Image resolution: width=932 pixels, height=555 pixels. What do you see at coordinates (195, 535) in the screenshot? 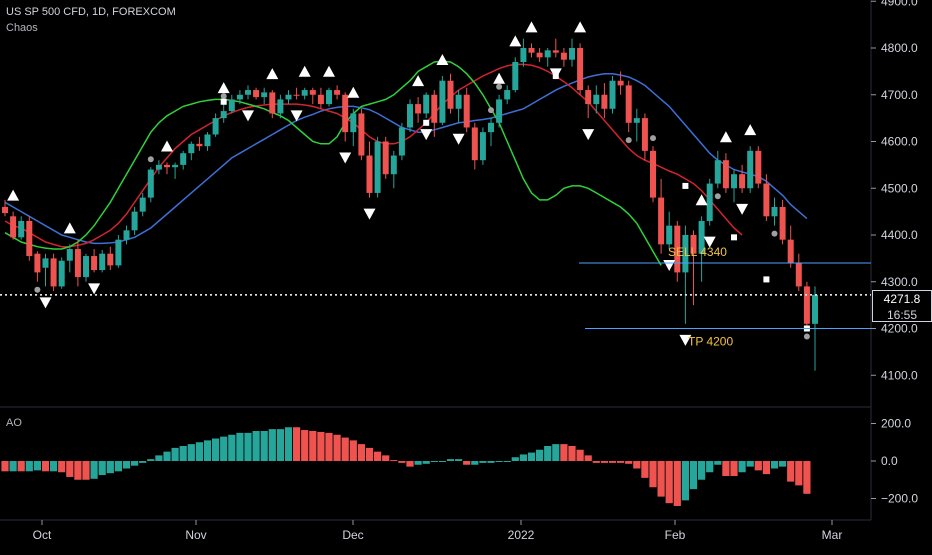
I see `time-axis-label: Nov` at bounding box center [195, 535].